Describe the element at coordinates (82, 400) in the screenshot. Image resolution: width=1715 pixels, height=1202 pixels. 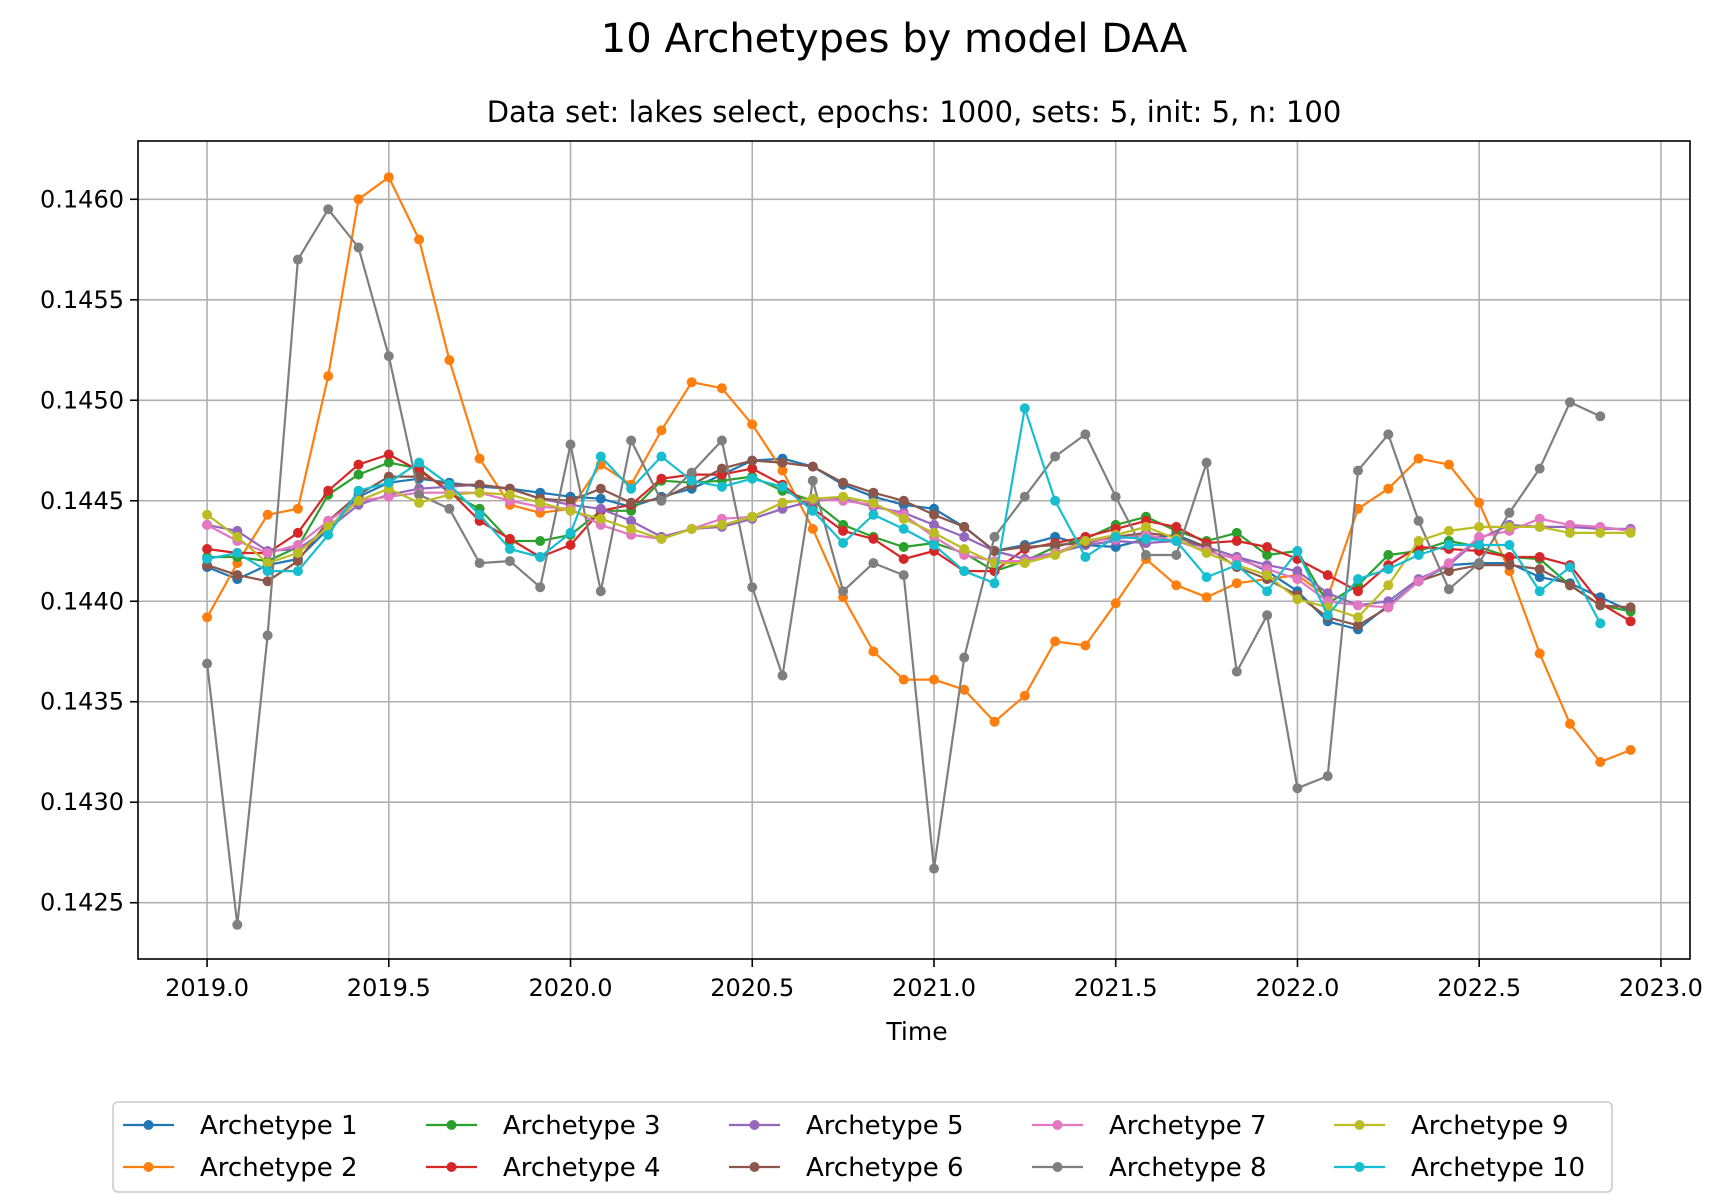
I see `y-tick-label: 0.1450` at that location.